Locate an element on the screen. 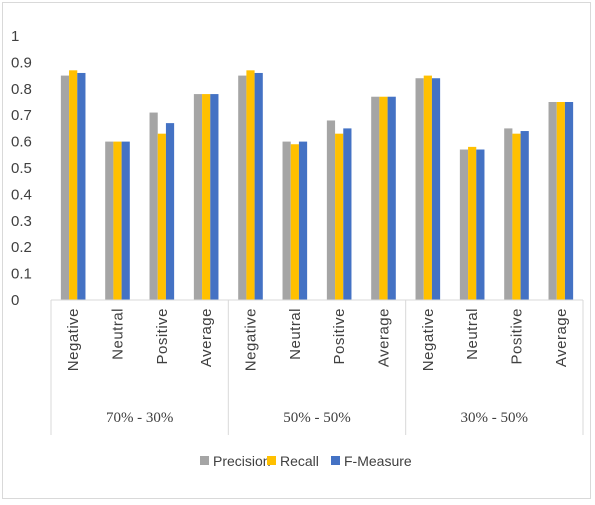 Image resolution: width=595 pixels, height=505 pixels. x-group-label: 30% - 50% is located at coordinates (495, 418).